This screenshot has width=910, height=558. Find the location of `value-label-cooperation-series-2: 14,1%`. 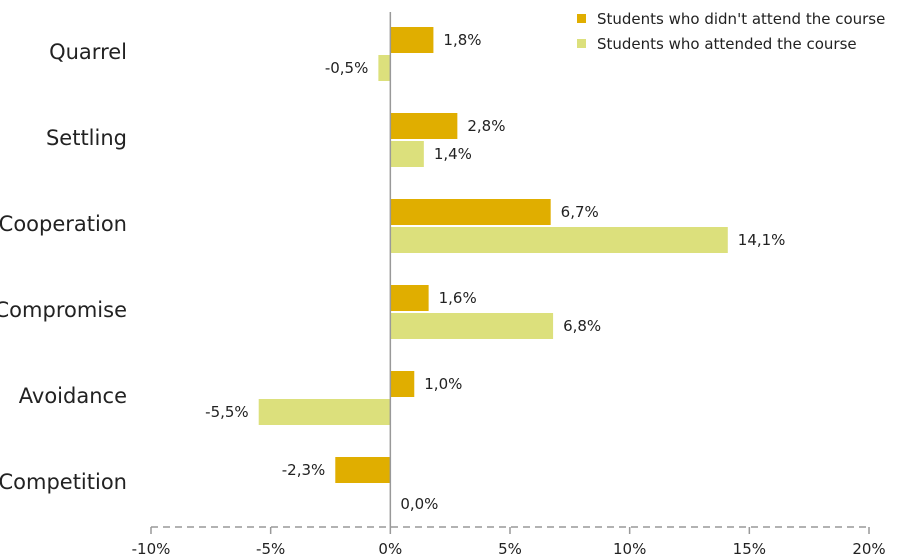

value-label-cooperation-series-2: 14,1% is located at coordinates (762, 240).